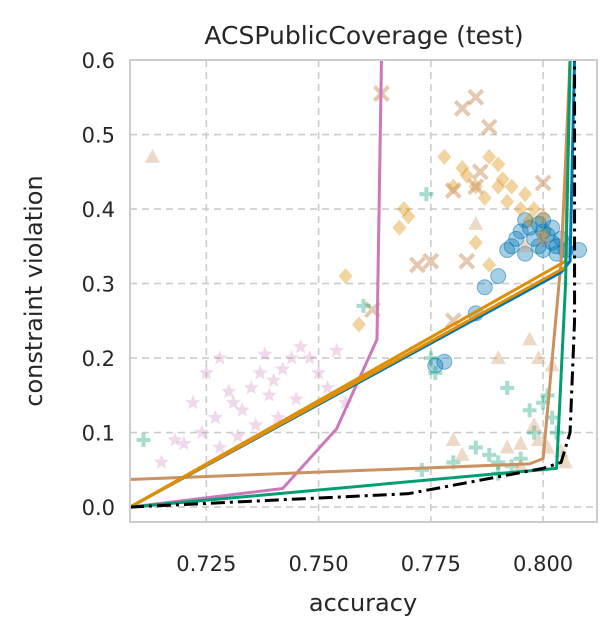  Describe the element at coordinates (98, 508) in the screenshot. I see `y-tick-label: 0.0` at that location.